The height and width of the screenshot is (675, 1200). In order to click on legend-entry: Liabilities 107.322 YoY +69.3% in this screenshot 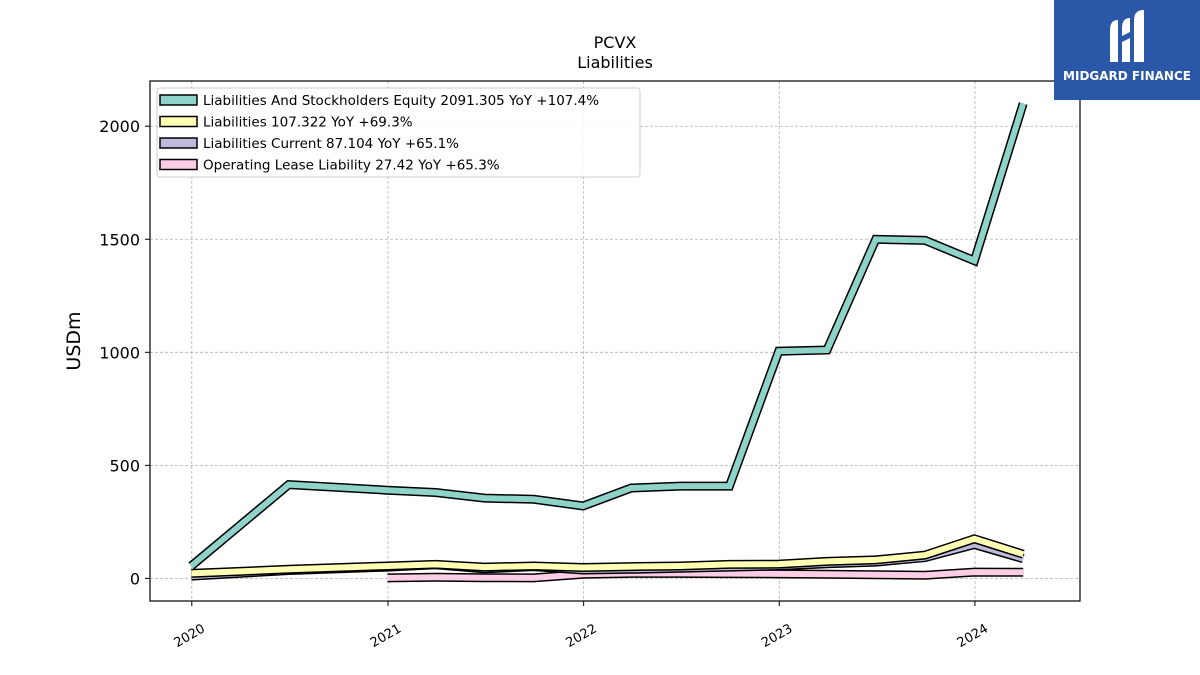, I will do `click(308, 123)`.